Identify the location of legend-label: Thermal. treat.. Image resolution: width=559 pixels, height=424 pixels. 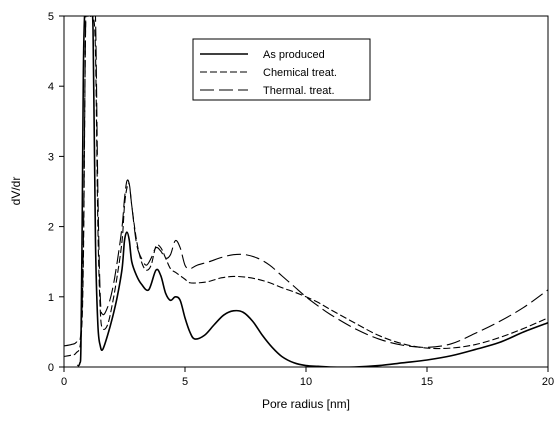
(299, 91).